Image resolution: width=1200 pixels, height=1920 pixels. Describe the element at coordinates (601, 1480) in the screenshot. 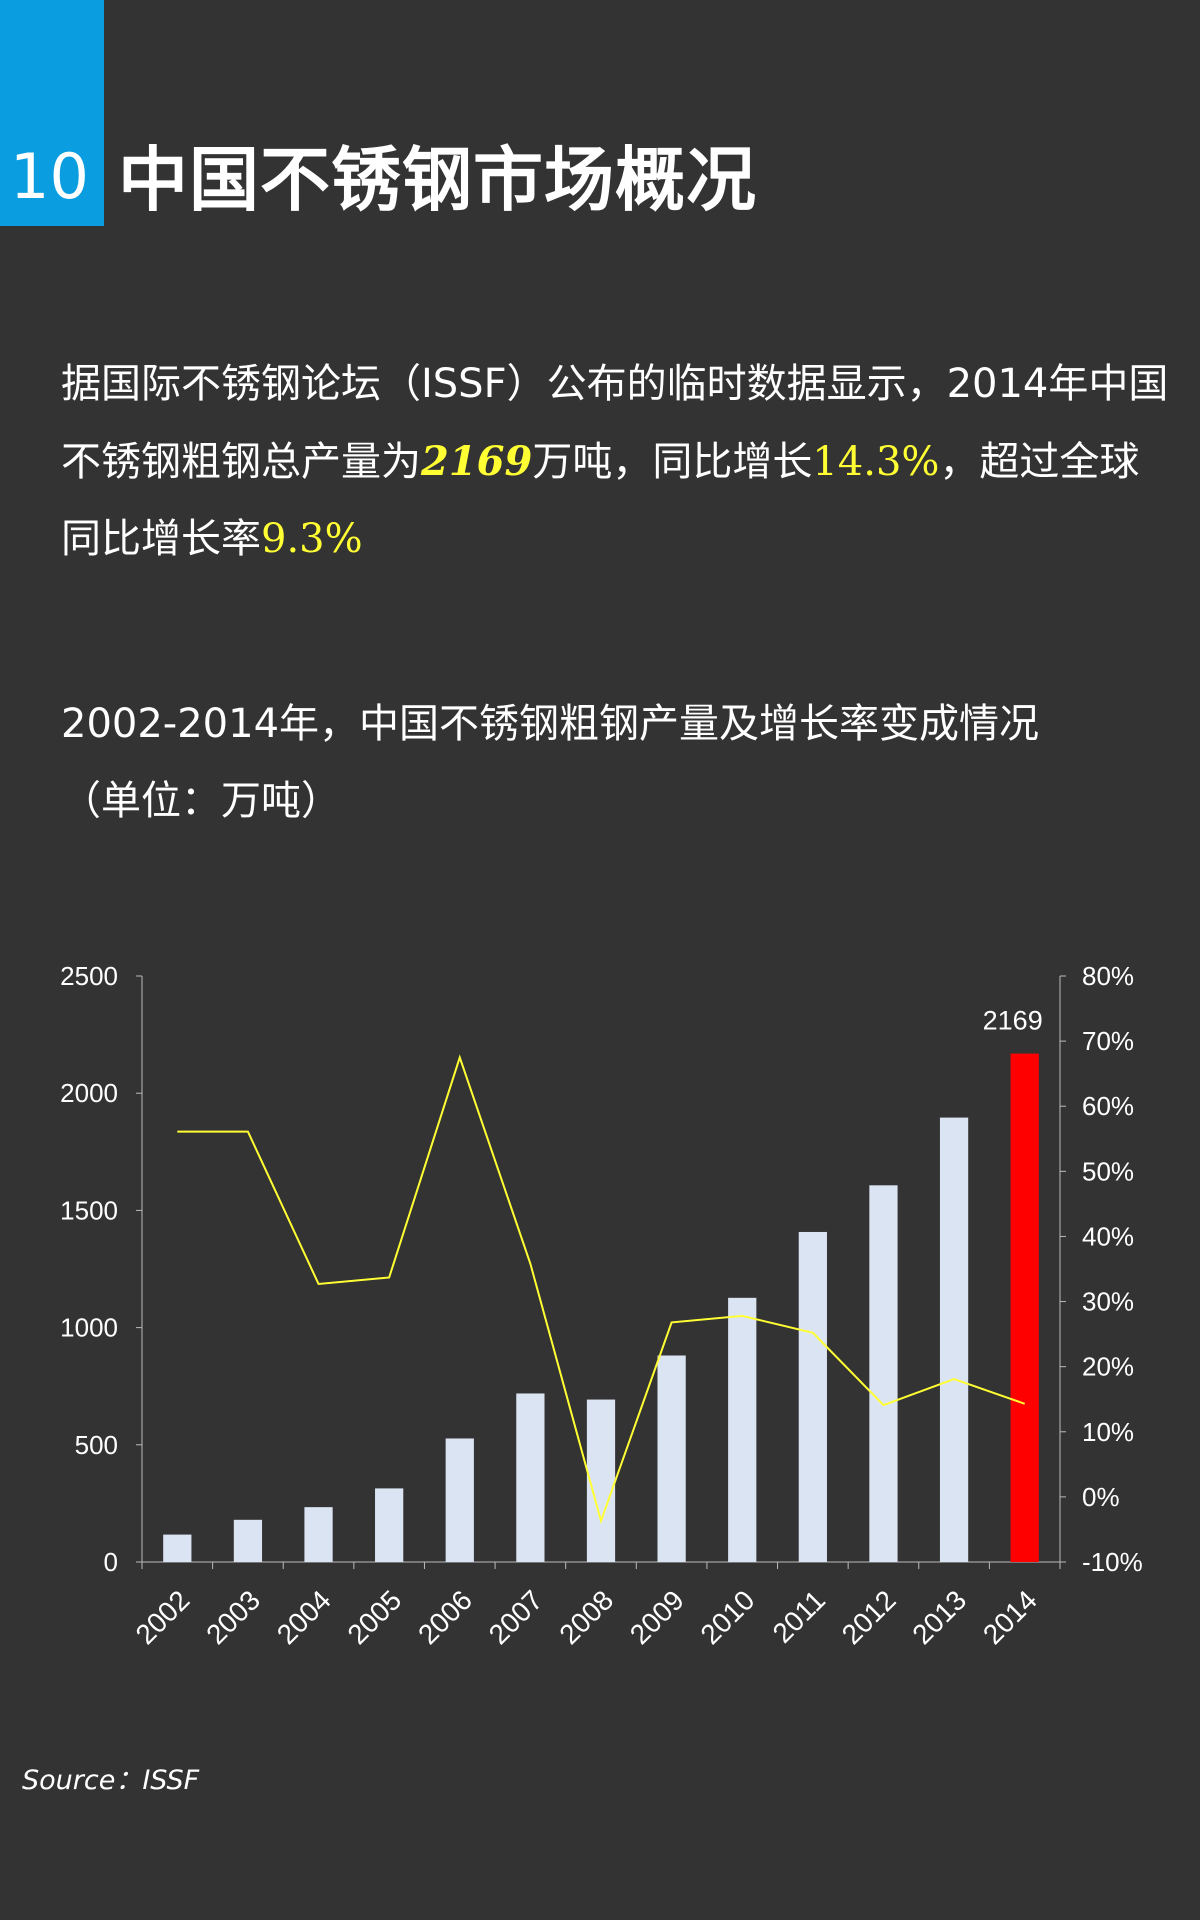

I see `bar-2008` at that location.